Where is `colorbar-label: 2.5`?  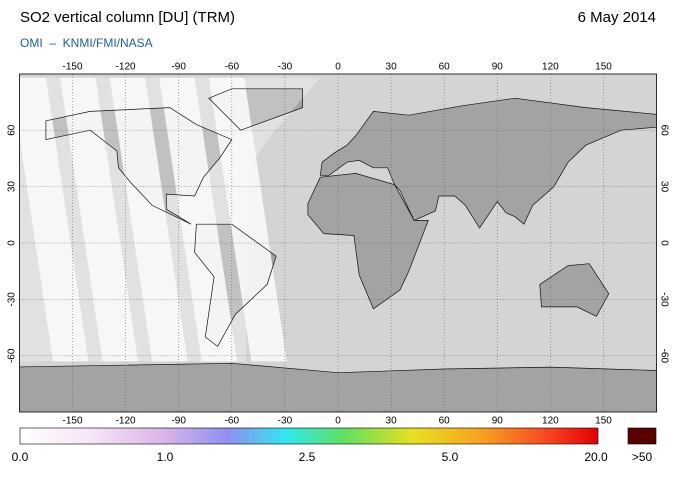
colorbar-label: 2.5 is located at coordinates (307, 457).